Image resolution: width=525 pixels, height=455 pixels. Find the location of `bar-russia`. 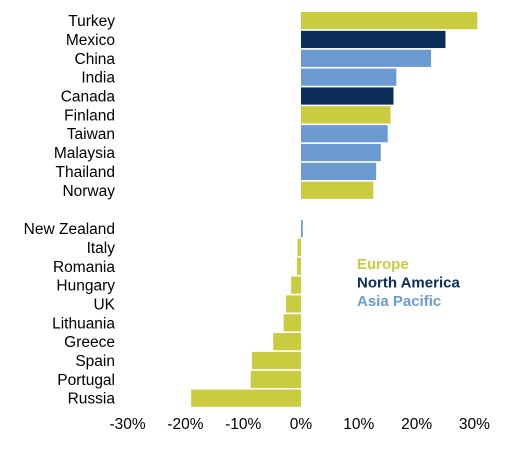

bar-russia is located at coordinates (246, 398).